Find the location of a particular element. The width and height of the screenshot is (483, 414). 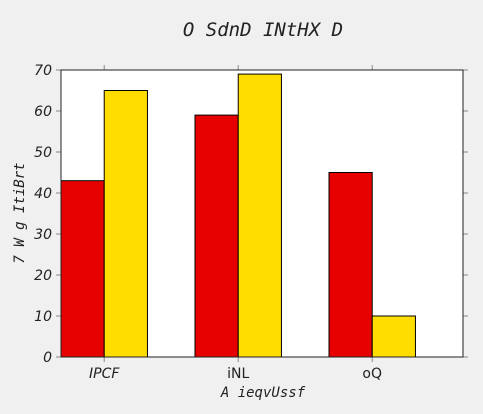

bar-iNL-s1 is located at coordinates (216, 236).